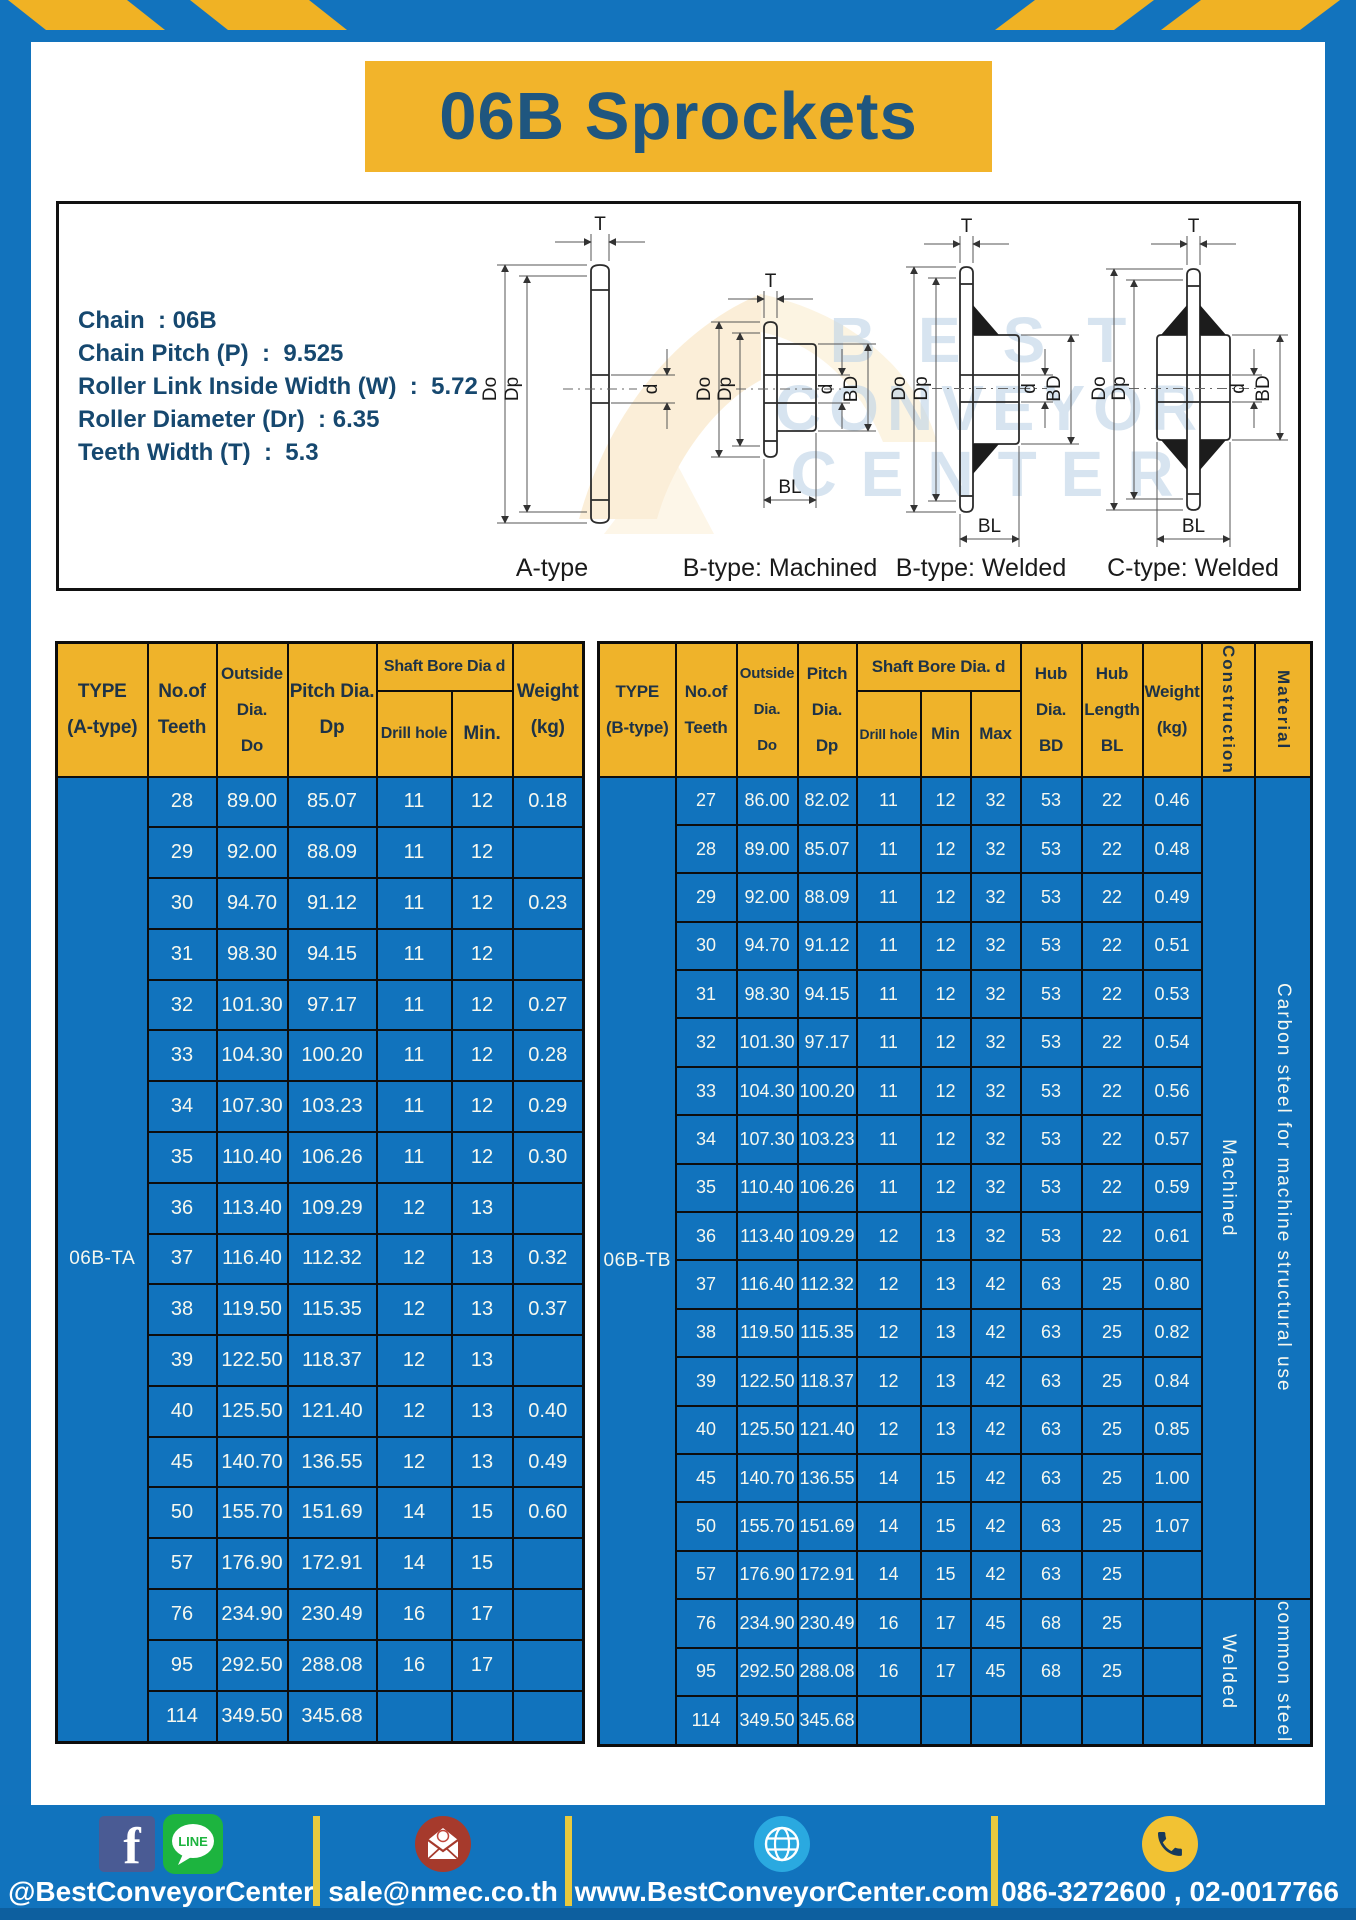  I want to click on footer-email-group: sale@nmec.co.th, so click(443, 1856).